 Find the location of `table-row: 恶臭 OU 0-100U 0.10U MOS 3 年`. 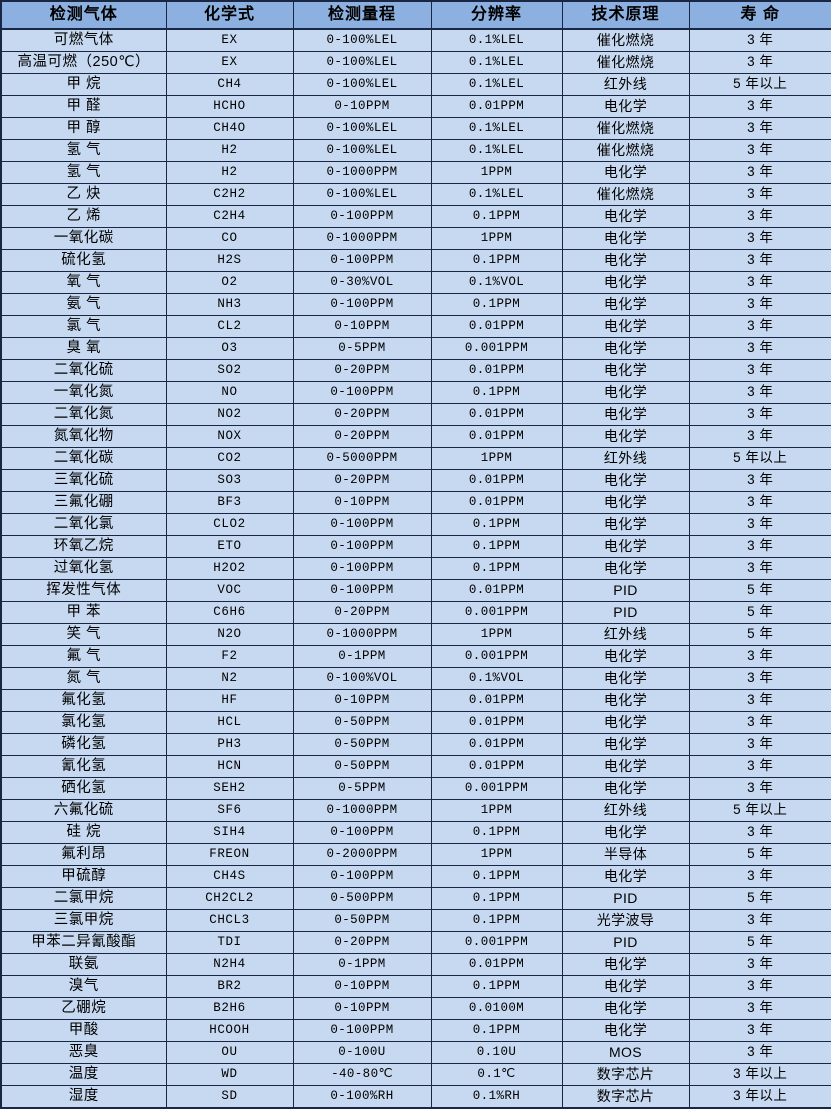

table-row: 恶臭 OU 0-100U 0.10U MOS 3 年 is located at coordinates (415, 1052).